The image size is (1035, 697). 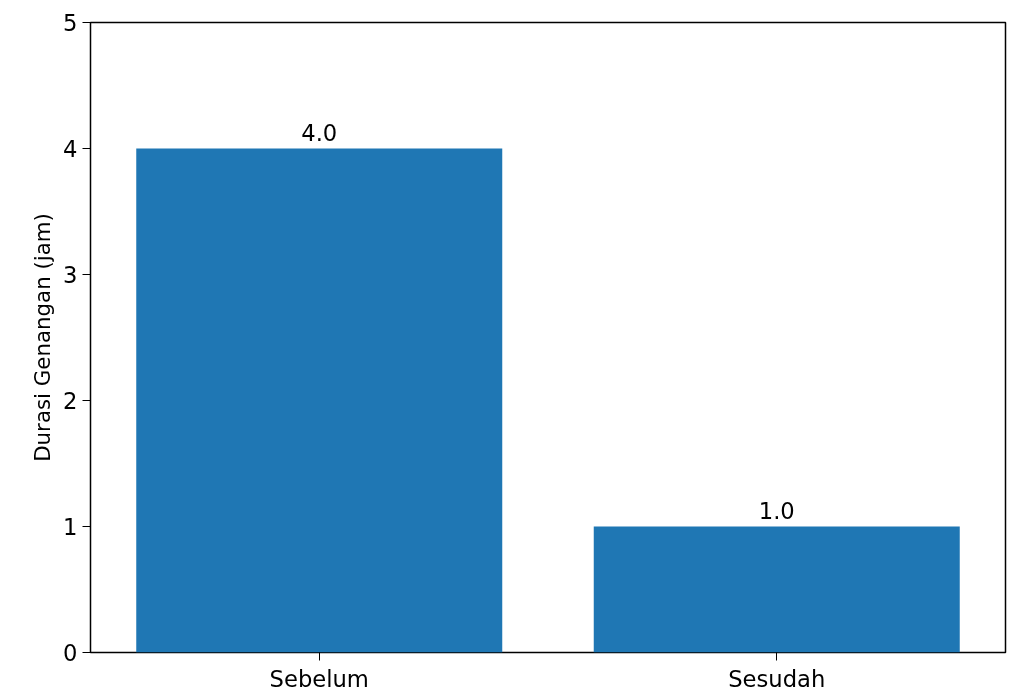 I want to click on y-tick-label: 3, so click(x=70, y=275).